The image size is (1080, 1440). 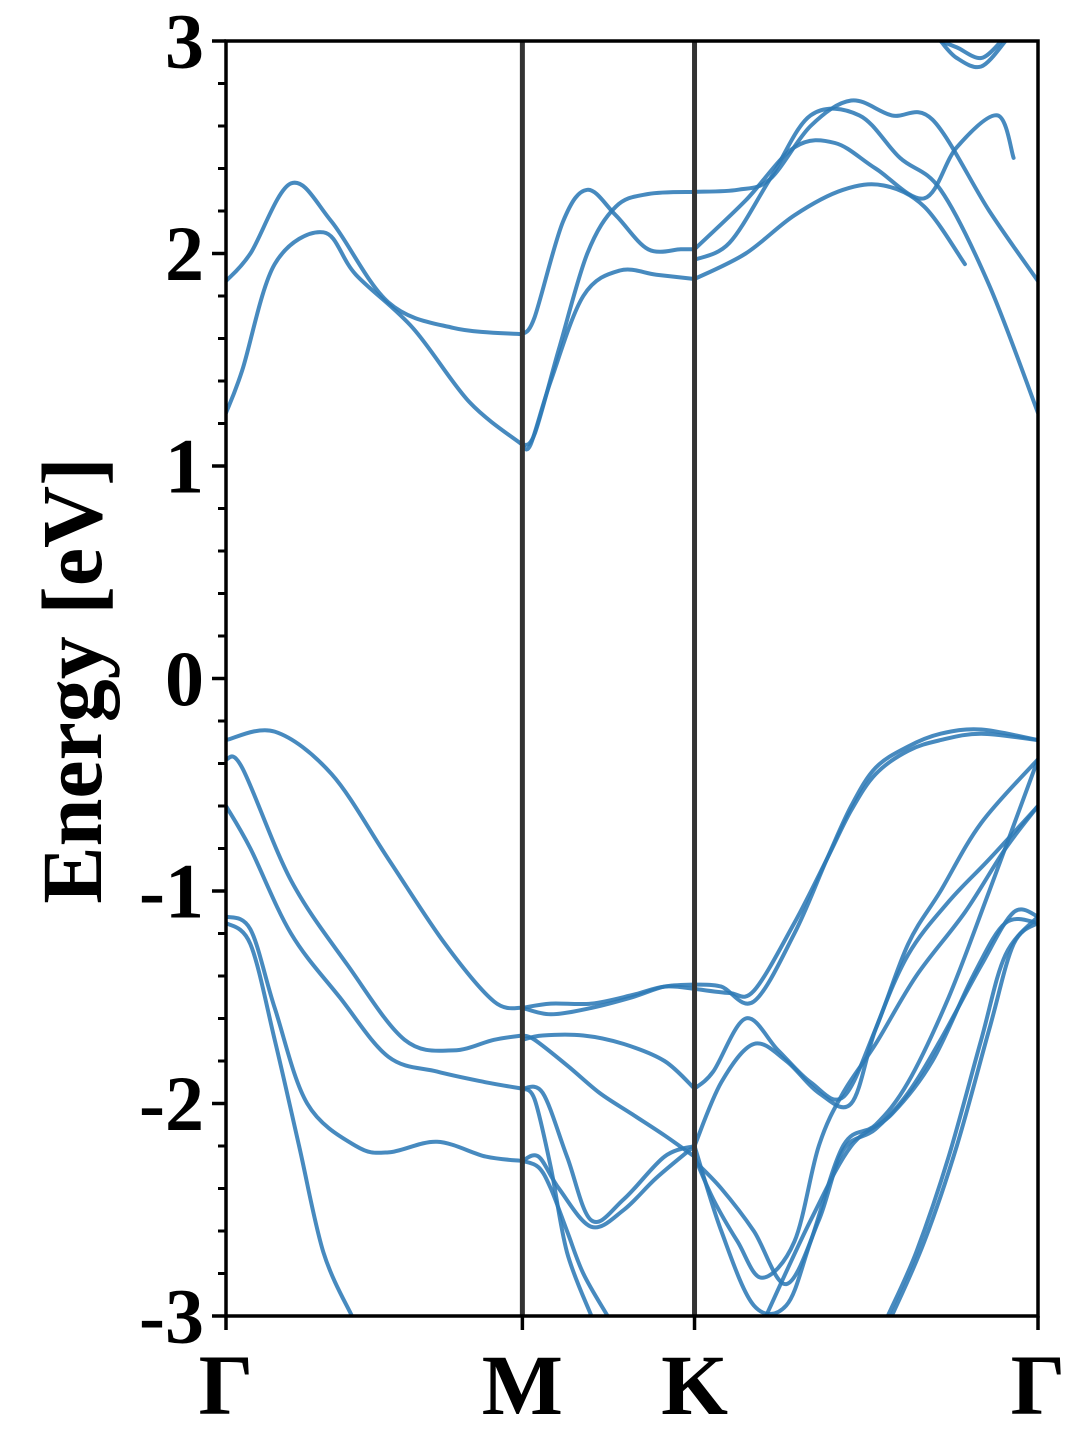 What do you see at coordinates (171, 1103) in the screenshot?
I see `y-tick-label: -2` at bounding box center [171, 1103].